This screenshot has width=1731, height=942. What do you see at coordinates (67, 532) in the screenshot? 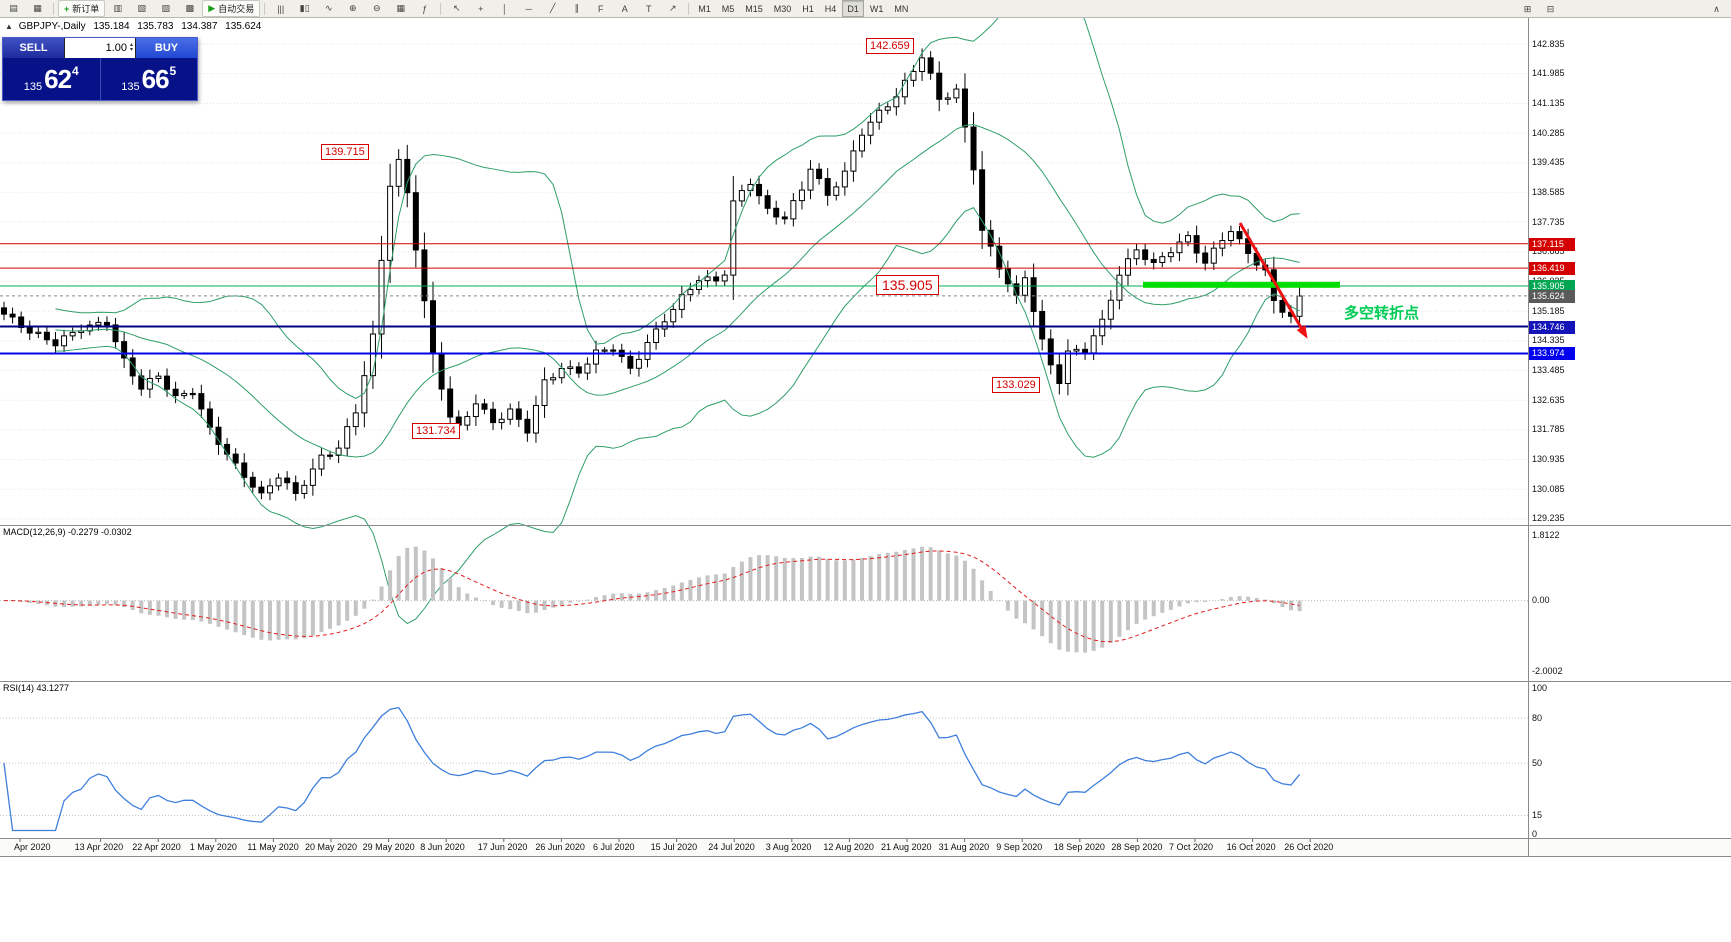
I see `macd-label: MACD(12,26,9) -0.2279 -0.0302` at bounding box center [67, 532].